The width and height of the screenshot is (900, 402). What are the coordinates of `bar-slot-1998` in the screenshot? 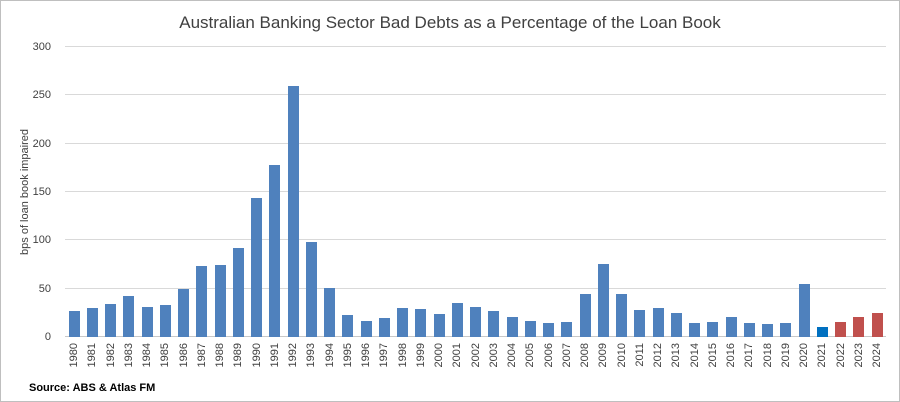 It's located at (403, 192).